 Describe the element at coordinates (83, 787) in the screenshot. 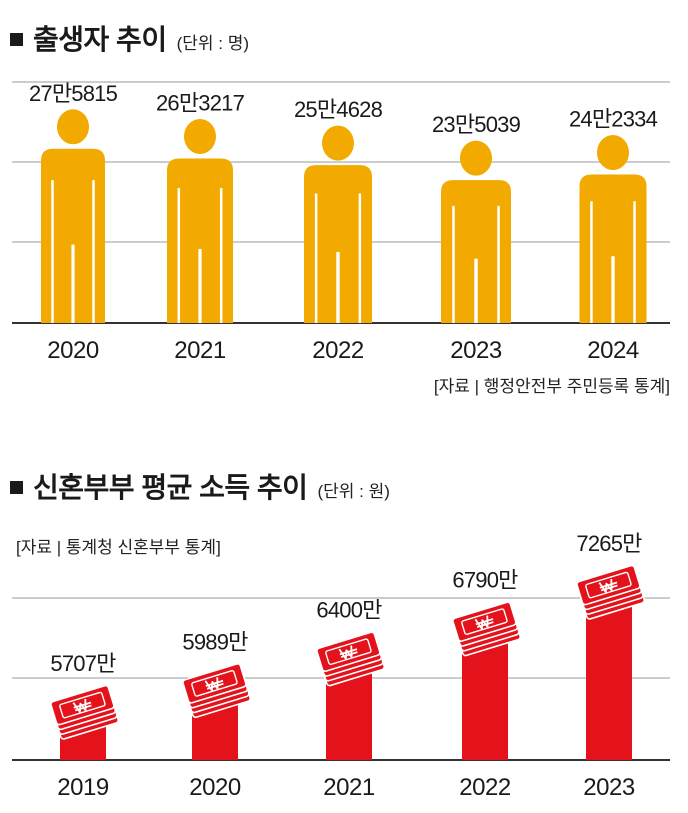

I see `x-tick-label: 2019` at that location.